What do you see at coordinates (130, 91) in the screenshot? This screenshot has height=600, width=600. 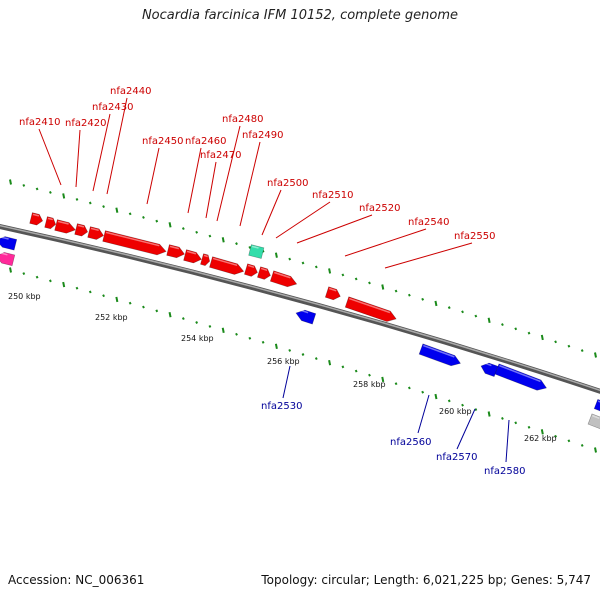 I see `gene-label-nfa2440: nfa2440` at bounding box center [130, 91].